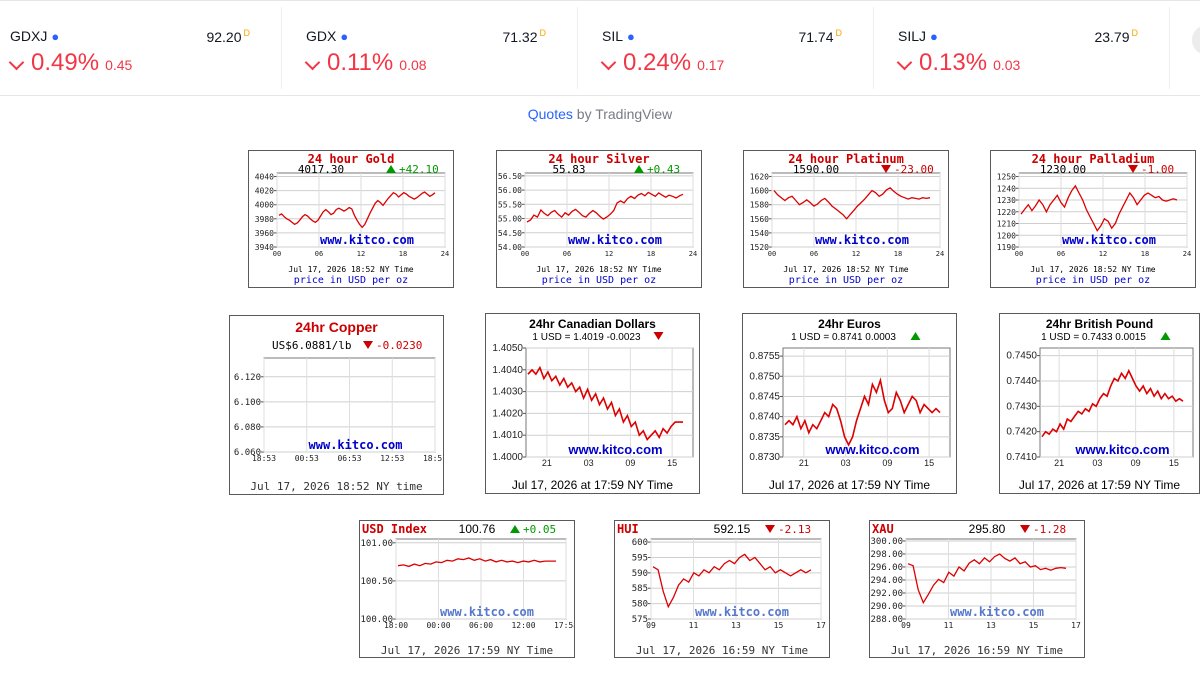 Image resolution: width=1200 pixels, height=675 pixels. Describe the element at coordinates (510, 219) in the screenshot. I see `y-tick-label: 55.00` at that location.